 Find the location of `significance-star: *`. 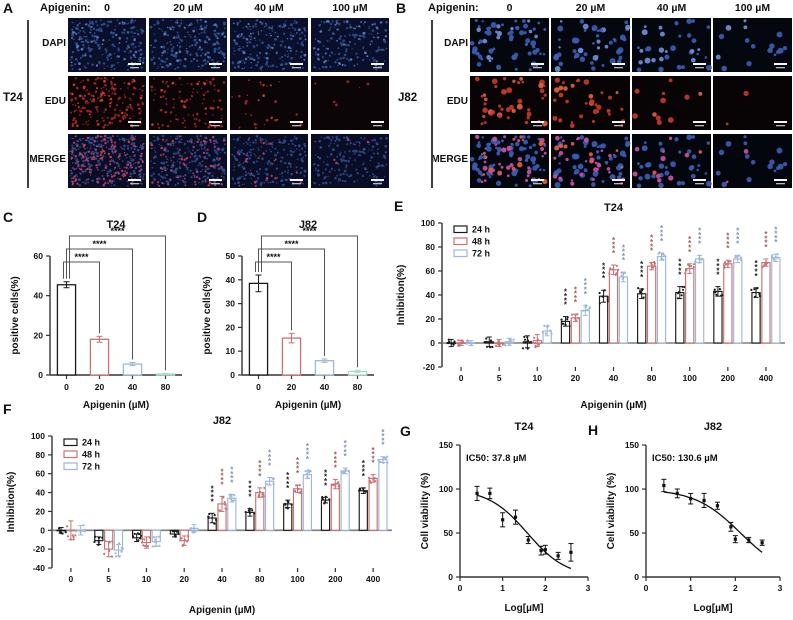

significance-star: * is located at coordinates (604, 278).